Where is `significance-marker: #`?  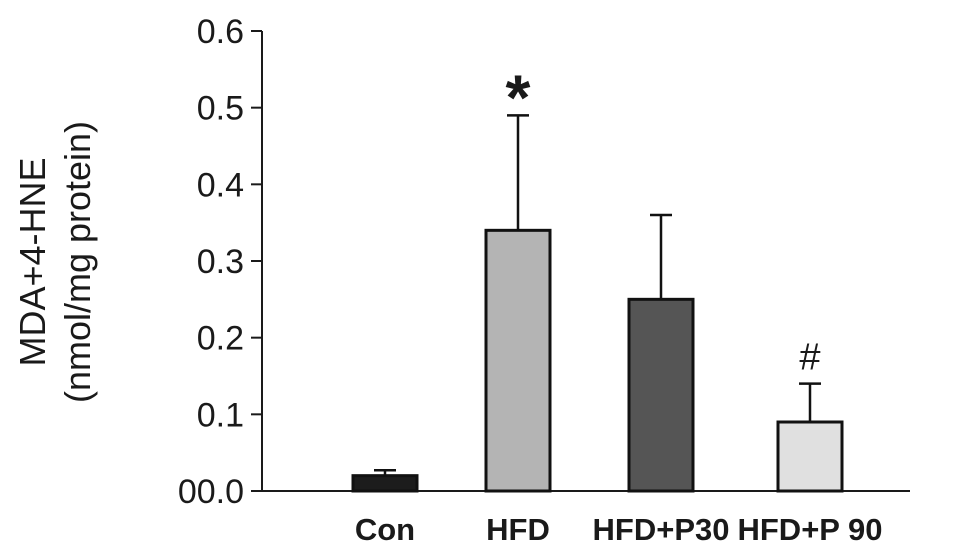 significance-marker: # is located at coordinates (809, 358).